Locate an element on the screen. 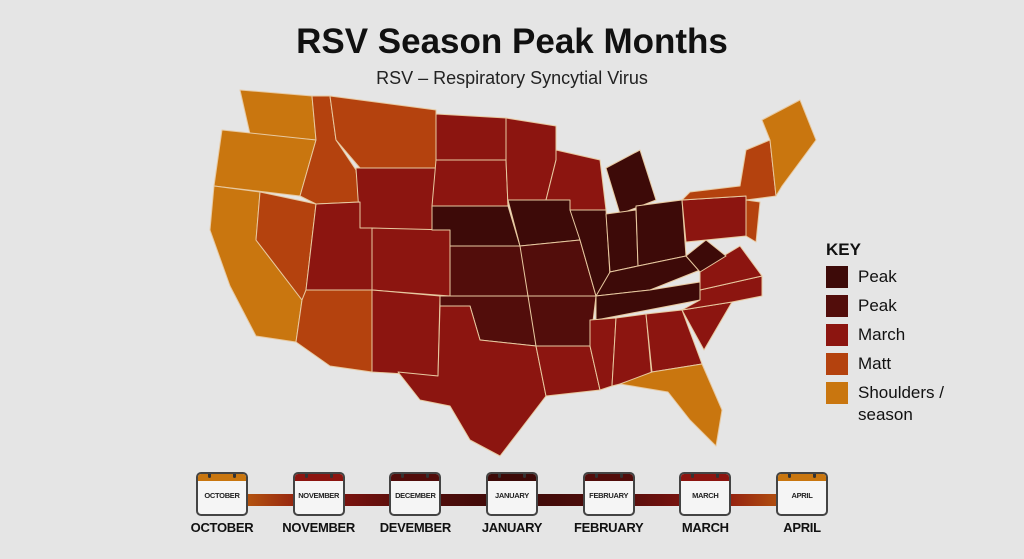 Image resolution: width=1024 pixels, height=559 pixels. state-oh is located at coordinates (661, 233).